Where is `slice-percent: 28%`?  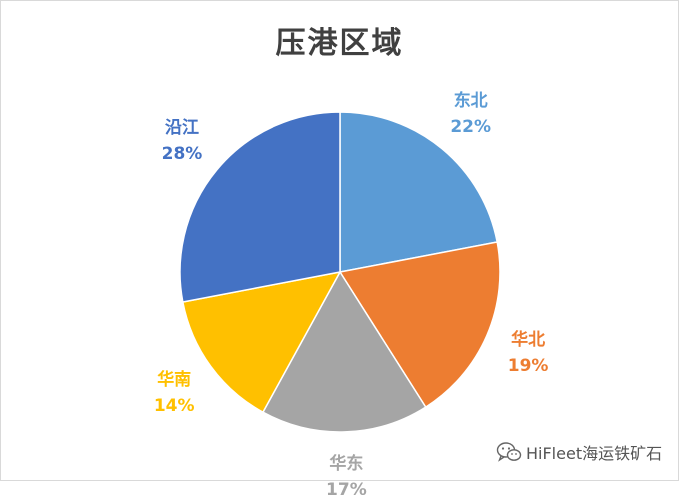
slice-percent: 28% is located at coordinates (182, 154).